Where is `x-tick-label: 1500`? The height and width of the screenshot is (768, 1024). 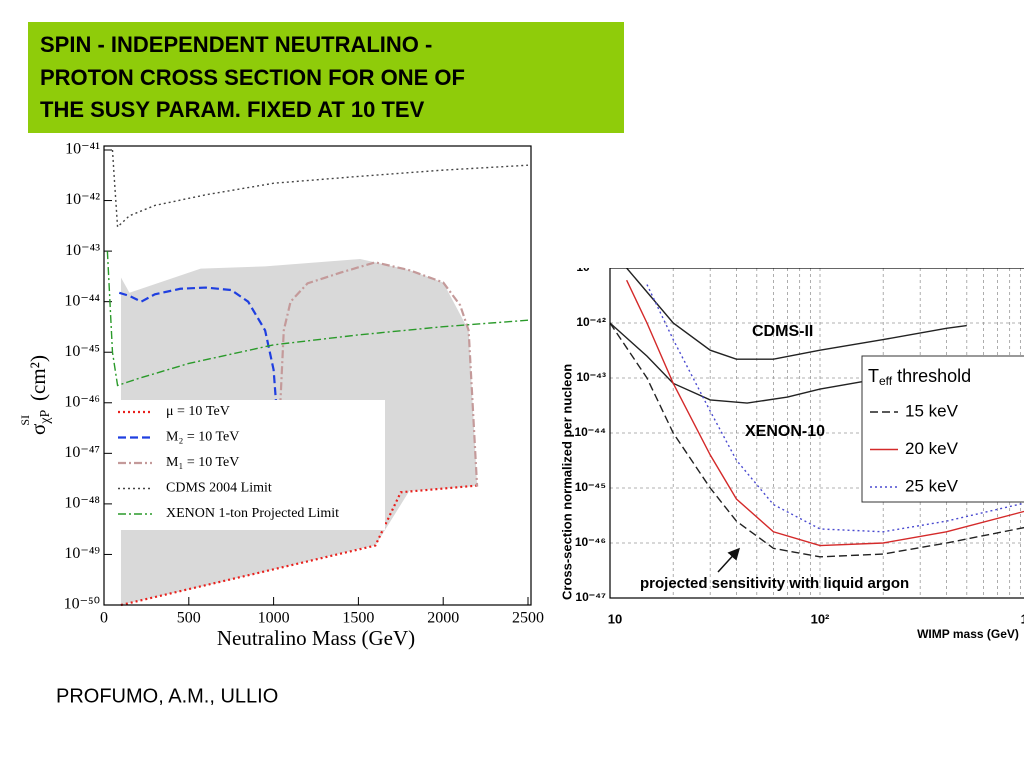
x-tick-label: 1500 is located at coordinates (358, 618).